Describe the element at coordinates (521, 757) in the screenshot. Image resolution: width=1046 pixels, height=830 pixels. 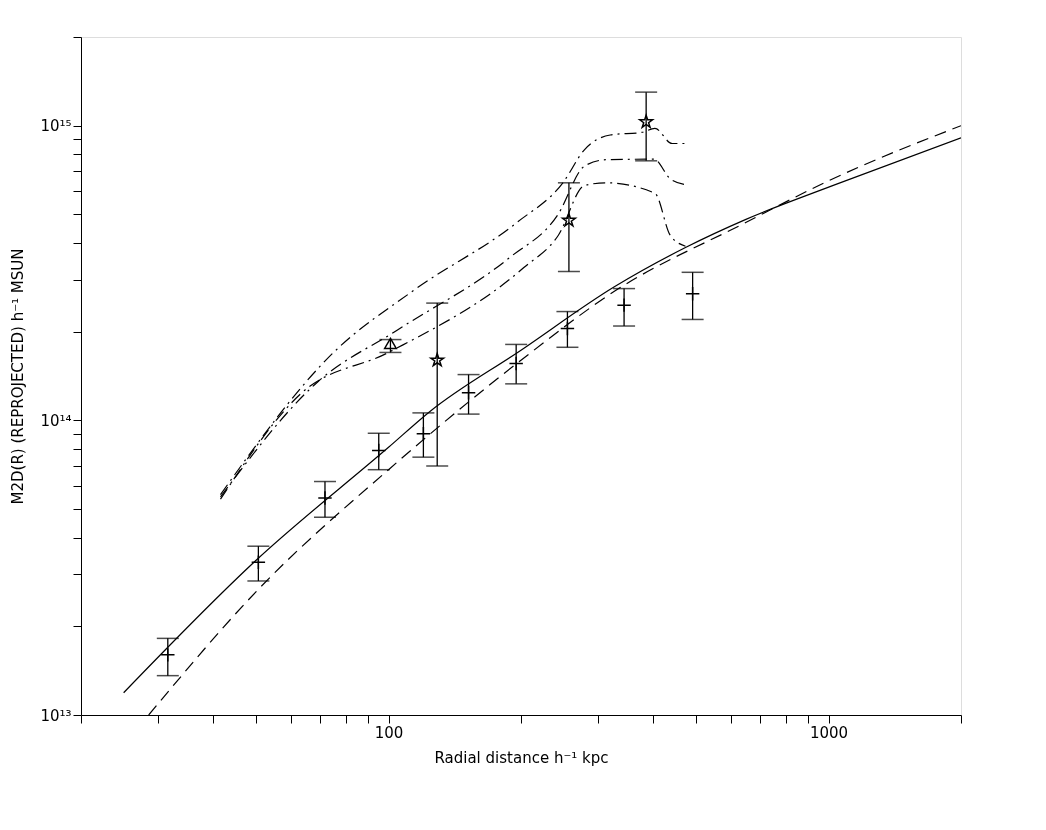
I see `x-axis-title: Radial distance h⁻¹ kpc` at that location.